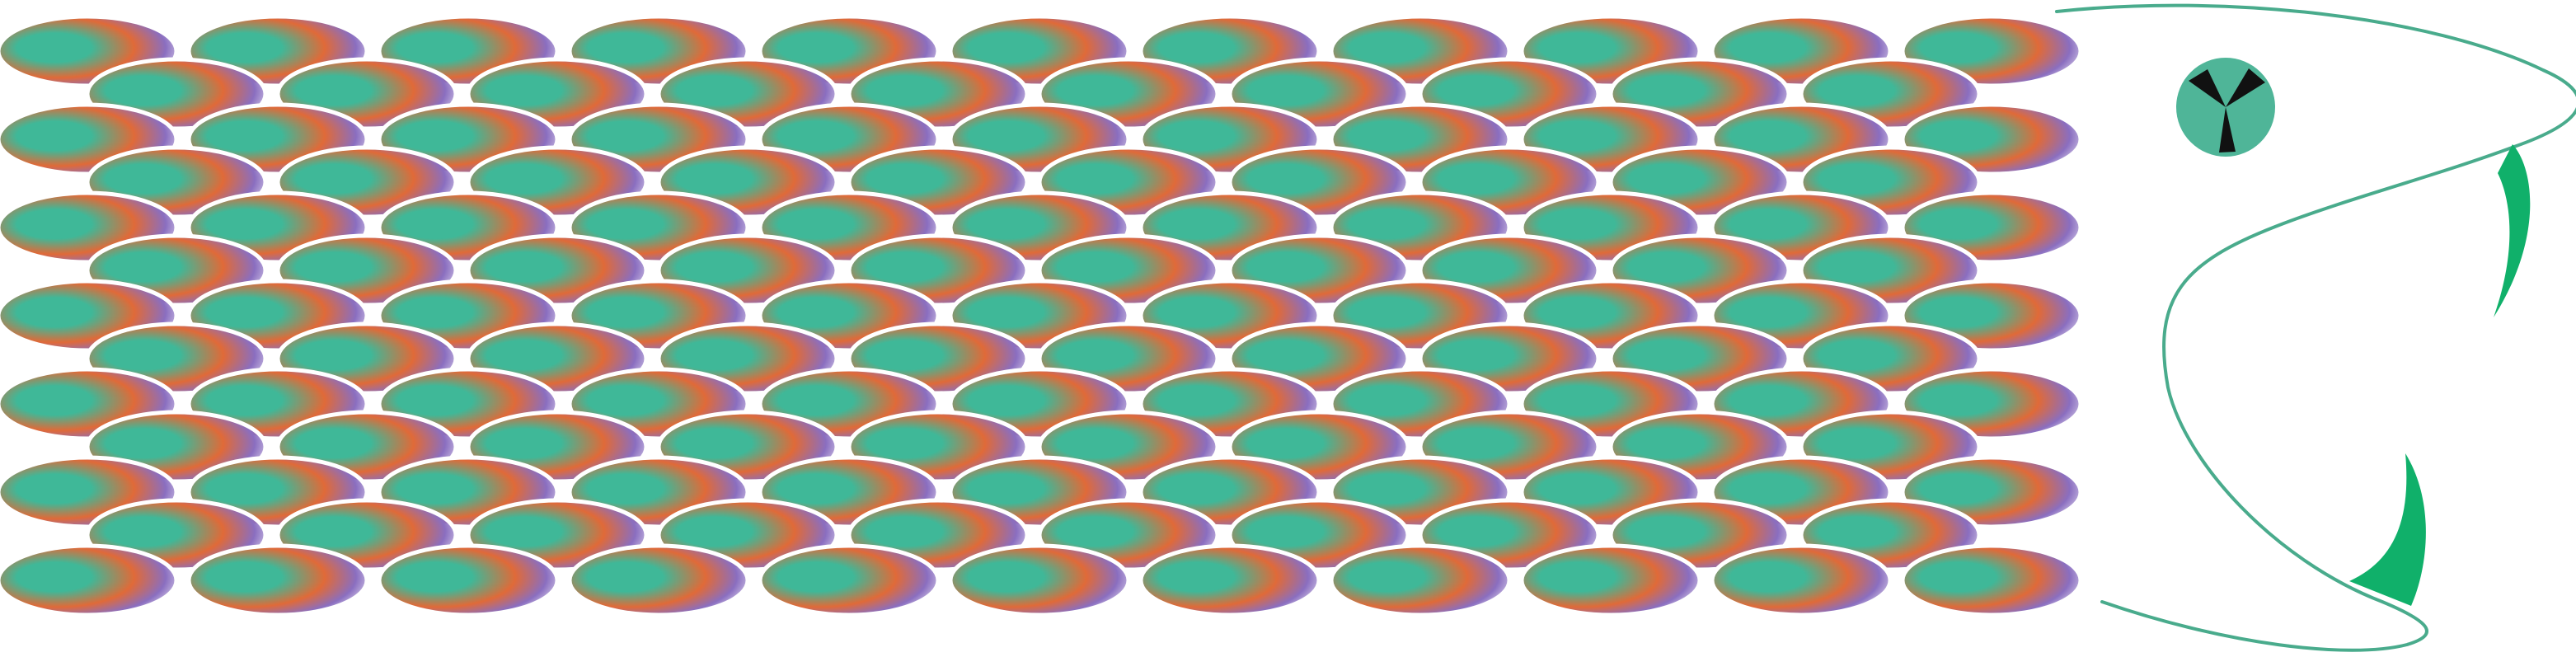 This screenshot has height=657, width=2576. What do you see at coordinates (2513, 230) in the screenshot?
I see `upper-tooth` at bounding box center [2513, 230].